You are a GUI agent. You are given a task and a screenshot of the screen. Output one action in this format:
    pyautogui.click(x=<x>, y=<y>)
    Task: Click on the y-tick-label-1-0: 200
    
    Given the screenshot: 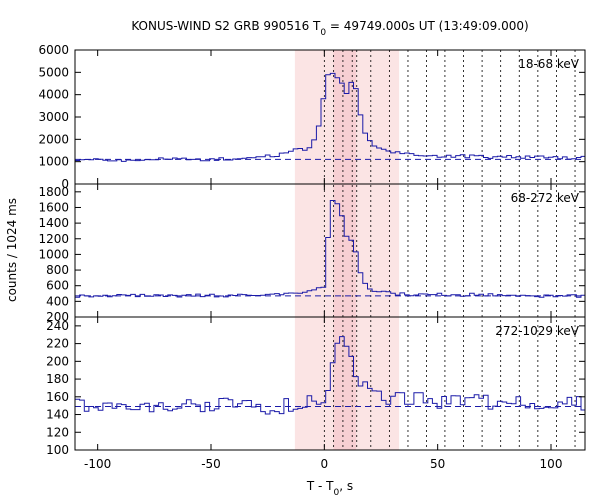 What is the action you would take?
    pyautogui.click(x=57, y=317)
    